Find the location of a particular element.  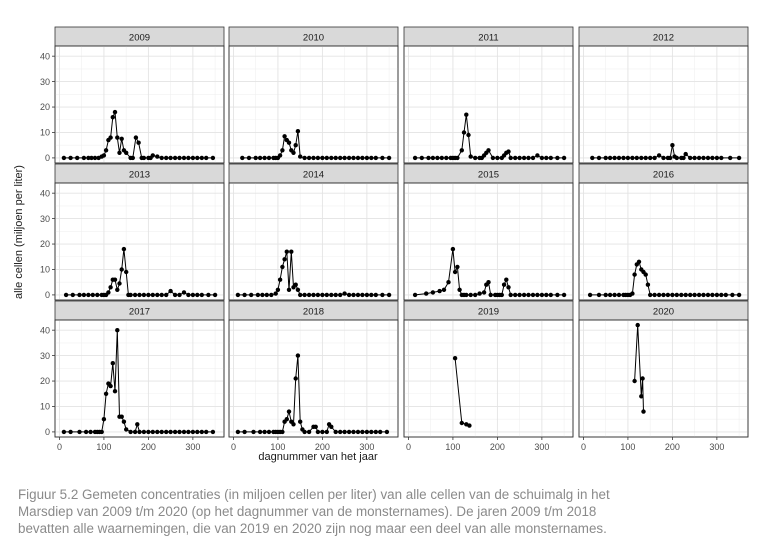

panel-background is located at coordinates (313, 241).